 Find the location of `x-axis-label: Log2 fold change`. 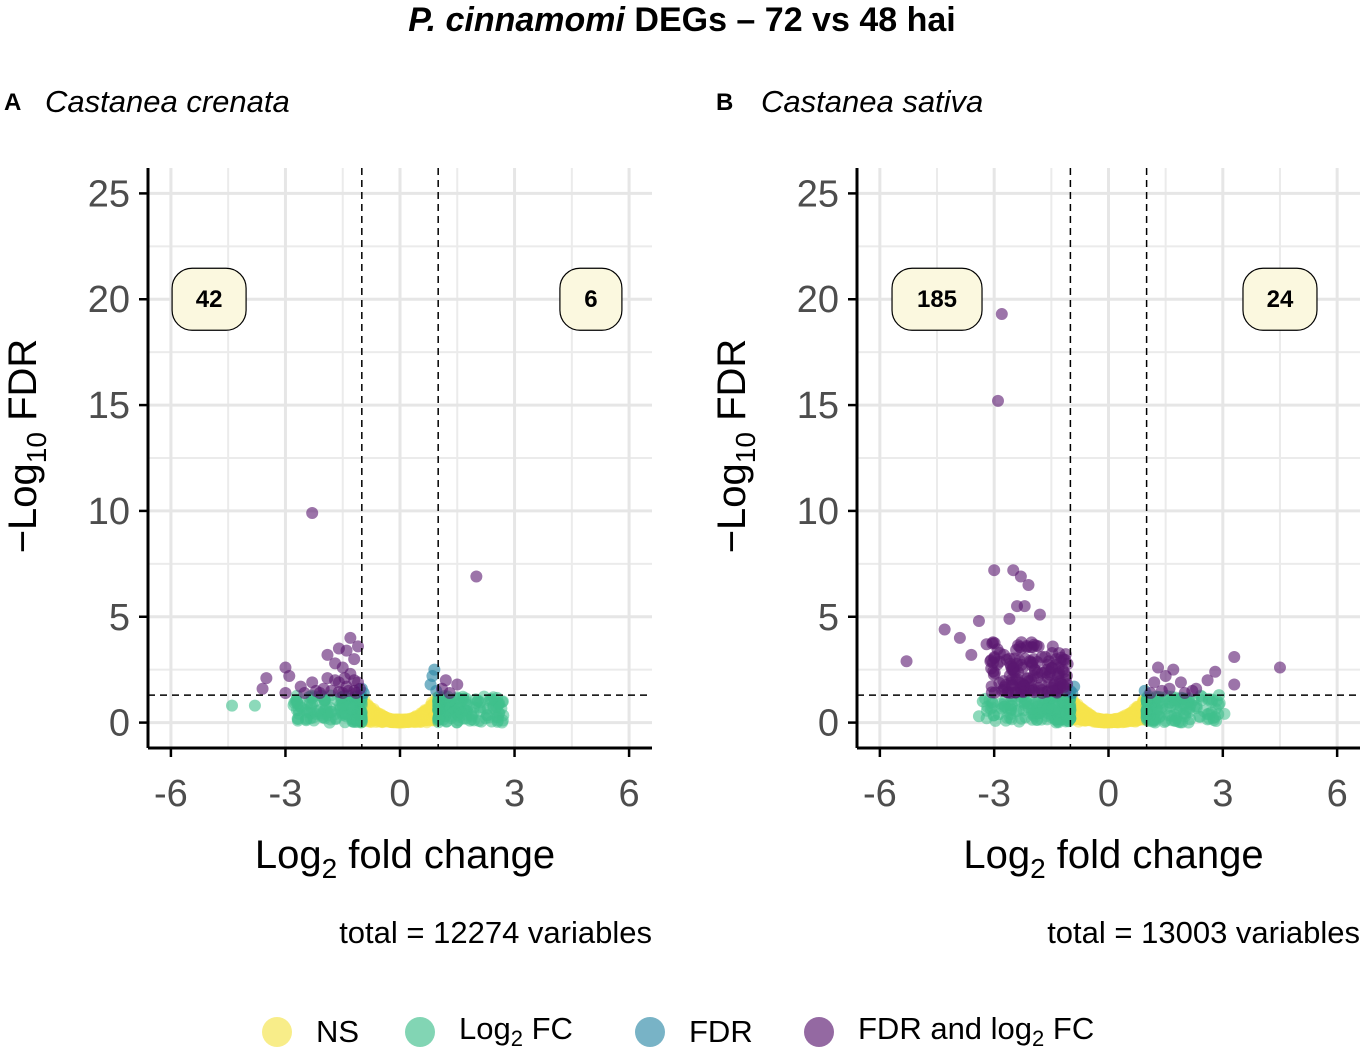

x-axis-label: Log2 fold change is located at coordinates (1113, 858).